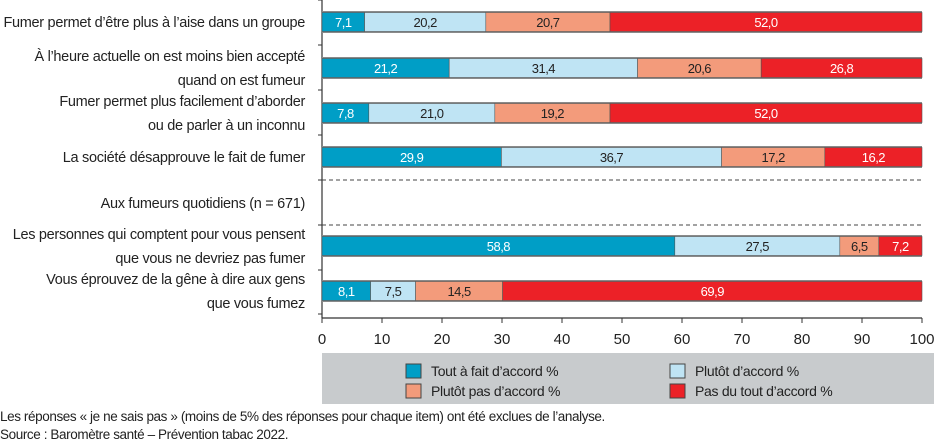 The image size is (934, 446). What do you see at coordinates (412, 157) in the screenshot?
I see `data-label: 29,9` at bounding box center [412, 157].